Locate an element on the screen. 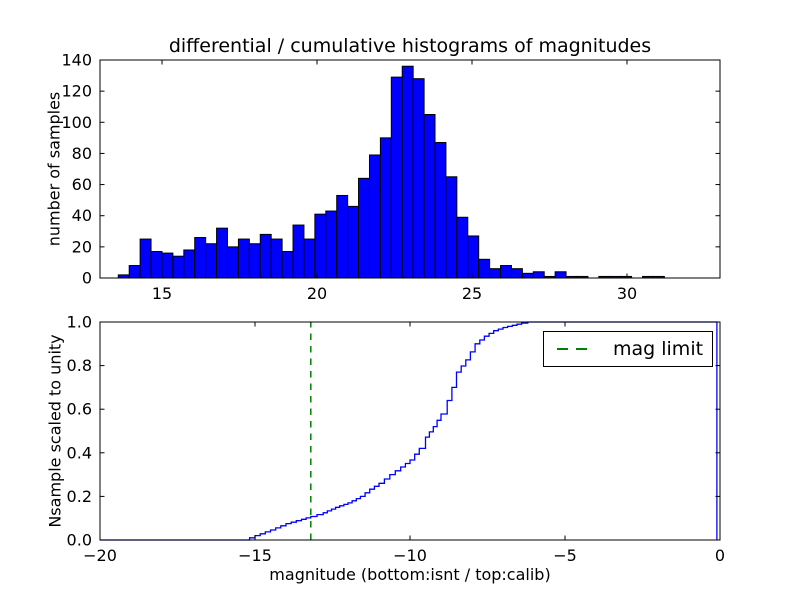  x-tick-label: 0 is located at coordinates (720, 555).